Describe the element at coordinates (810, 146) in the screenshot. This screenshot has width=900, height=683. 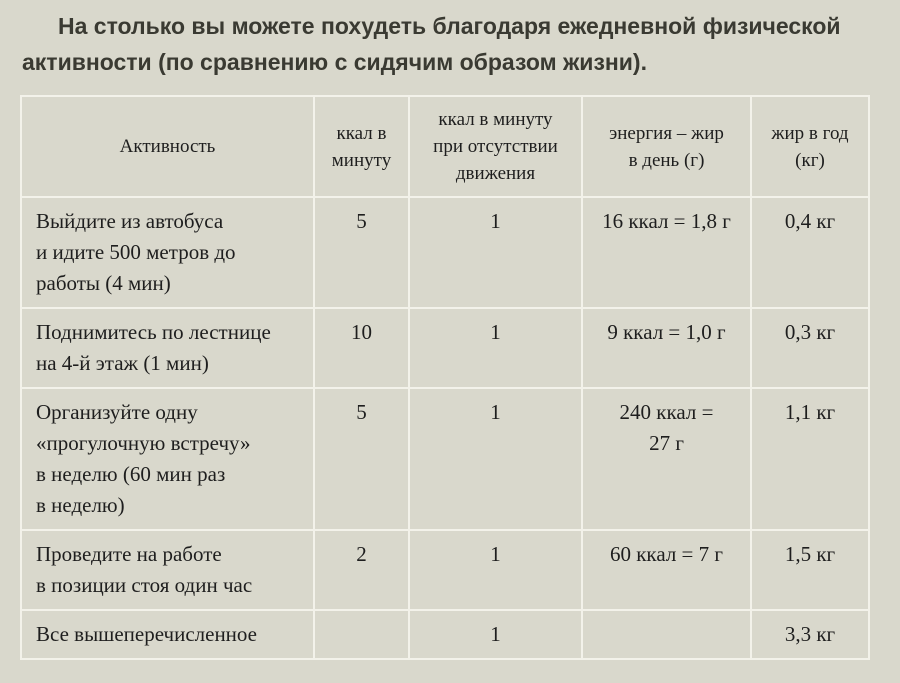
I see `header-fat-per-year: жир в год (кг)` at that location.